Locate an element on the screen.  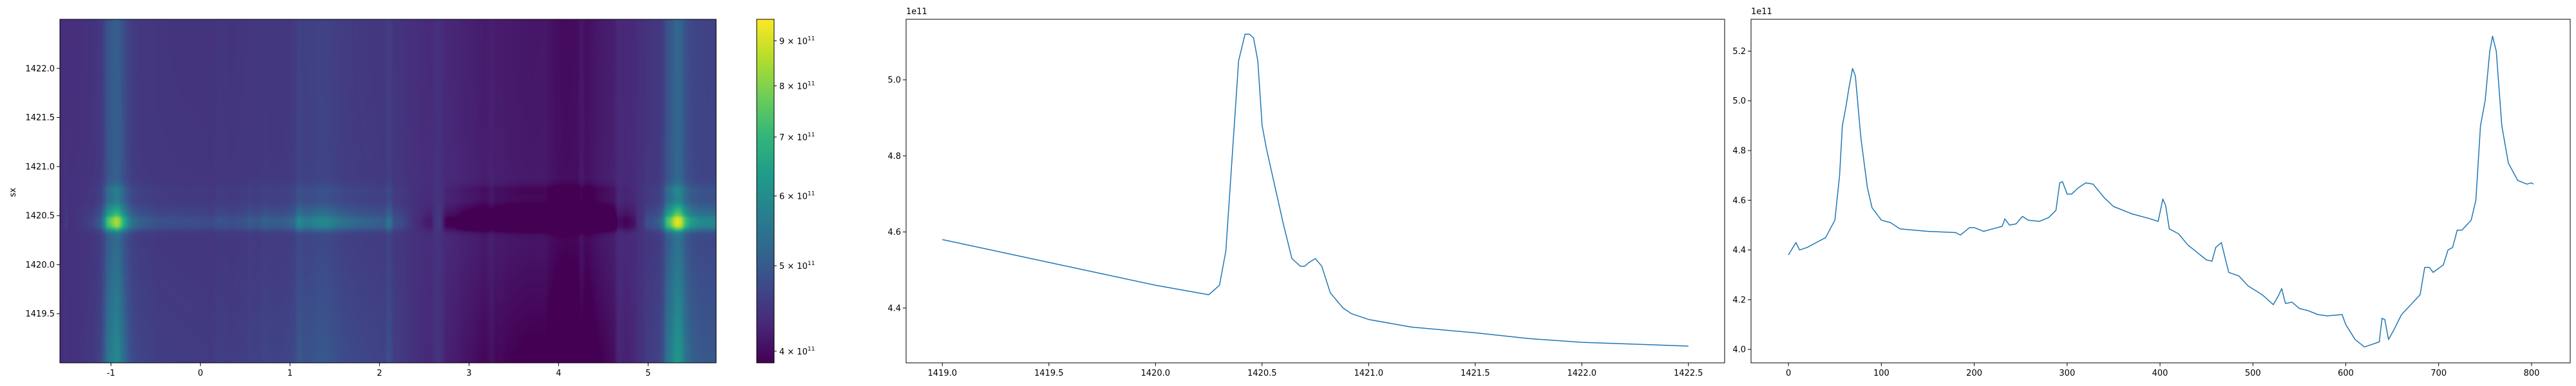
spectrum-xtick-label: 1420.5 is located at coordinates (1262, 373).